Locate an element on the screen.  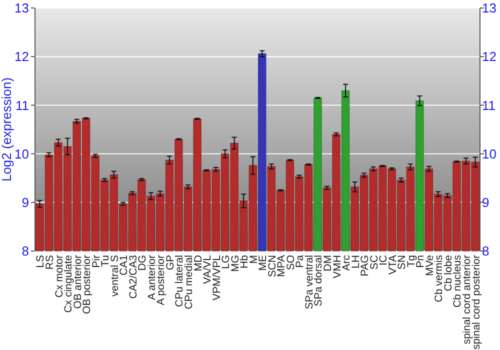
y-tick-label: 13 is located at coordinates (21, 8).